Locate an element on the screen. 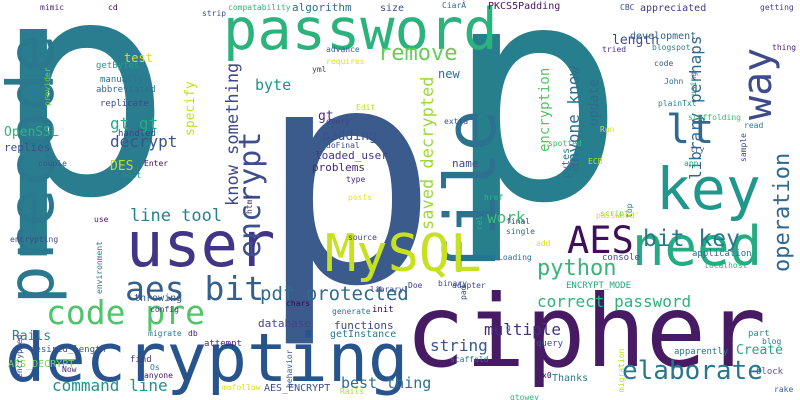  word: PKCS5Padding is located at coordinates (524, 6).